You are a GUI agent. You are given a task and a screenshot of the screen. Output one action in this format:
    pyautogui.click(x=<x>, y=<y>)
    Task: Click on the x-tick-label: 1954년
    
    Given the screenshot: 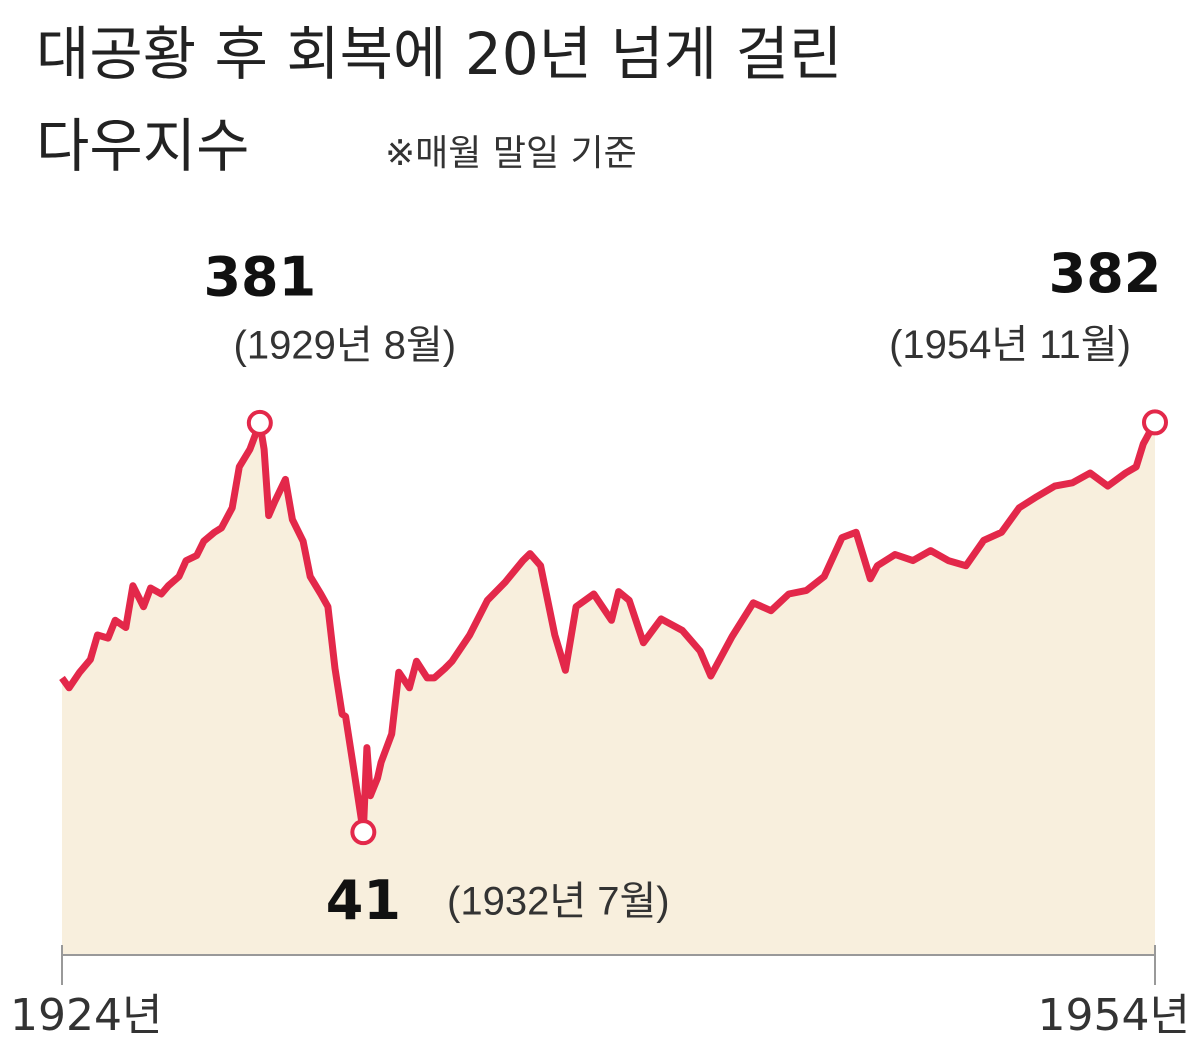 What is the action you would take?
    pyautogui.click(x=1114, y=1015)
    